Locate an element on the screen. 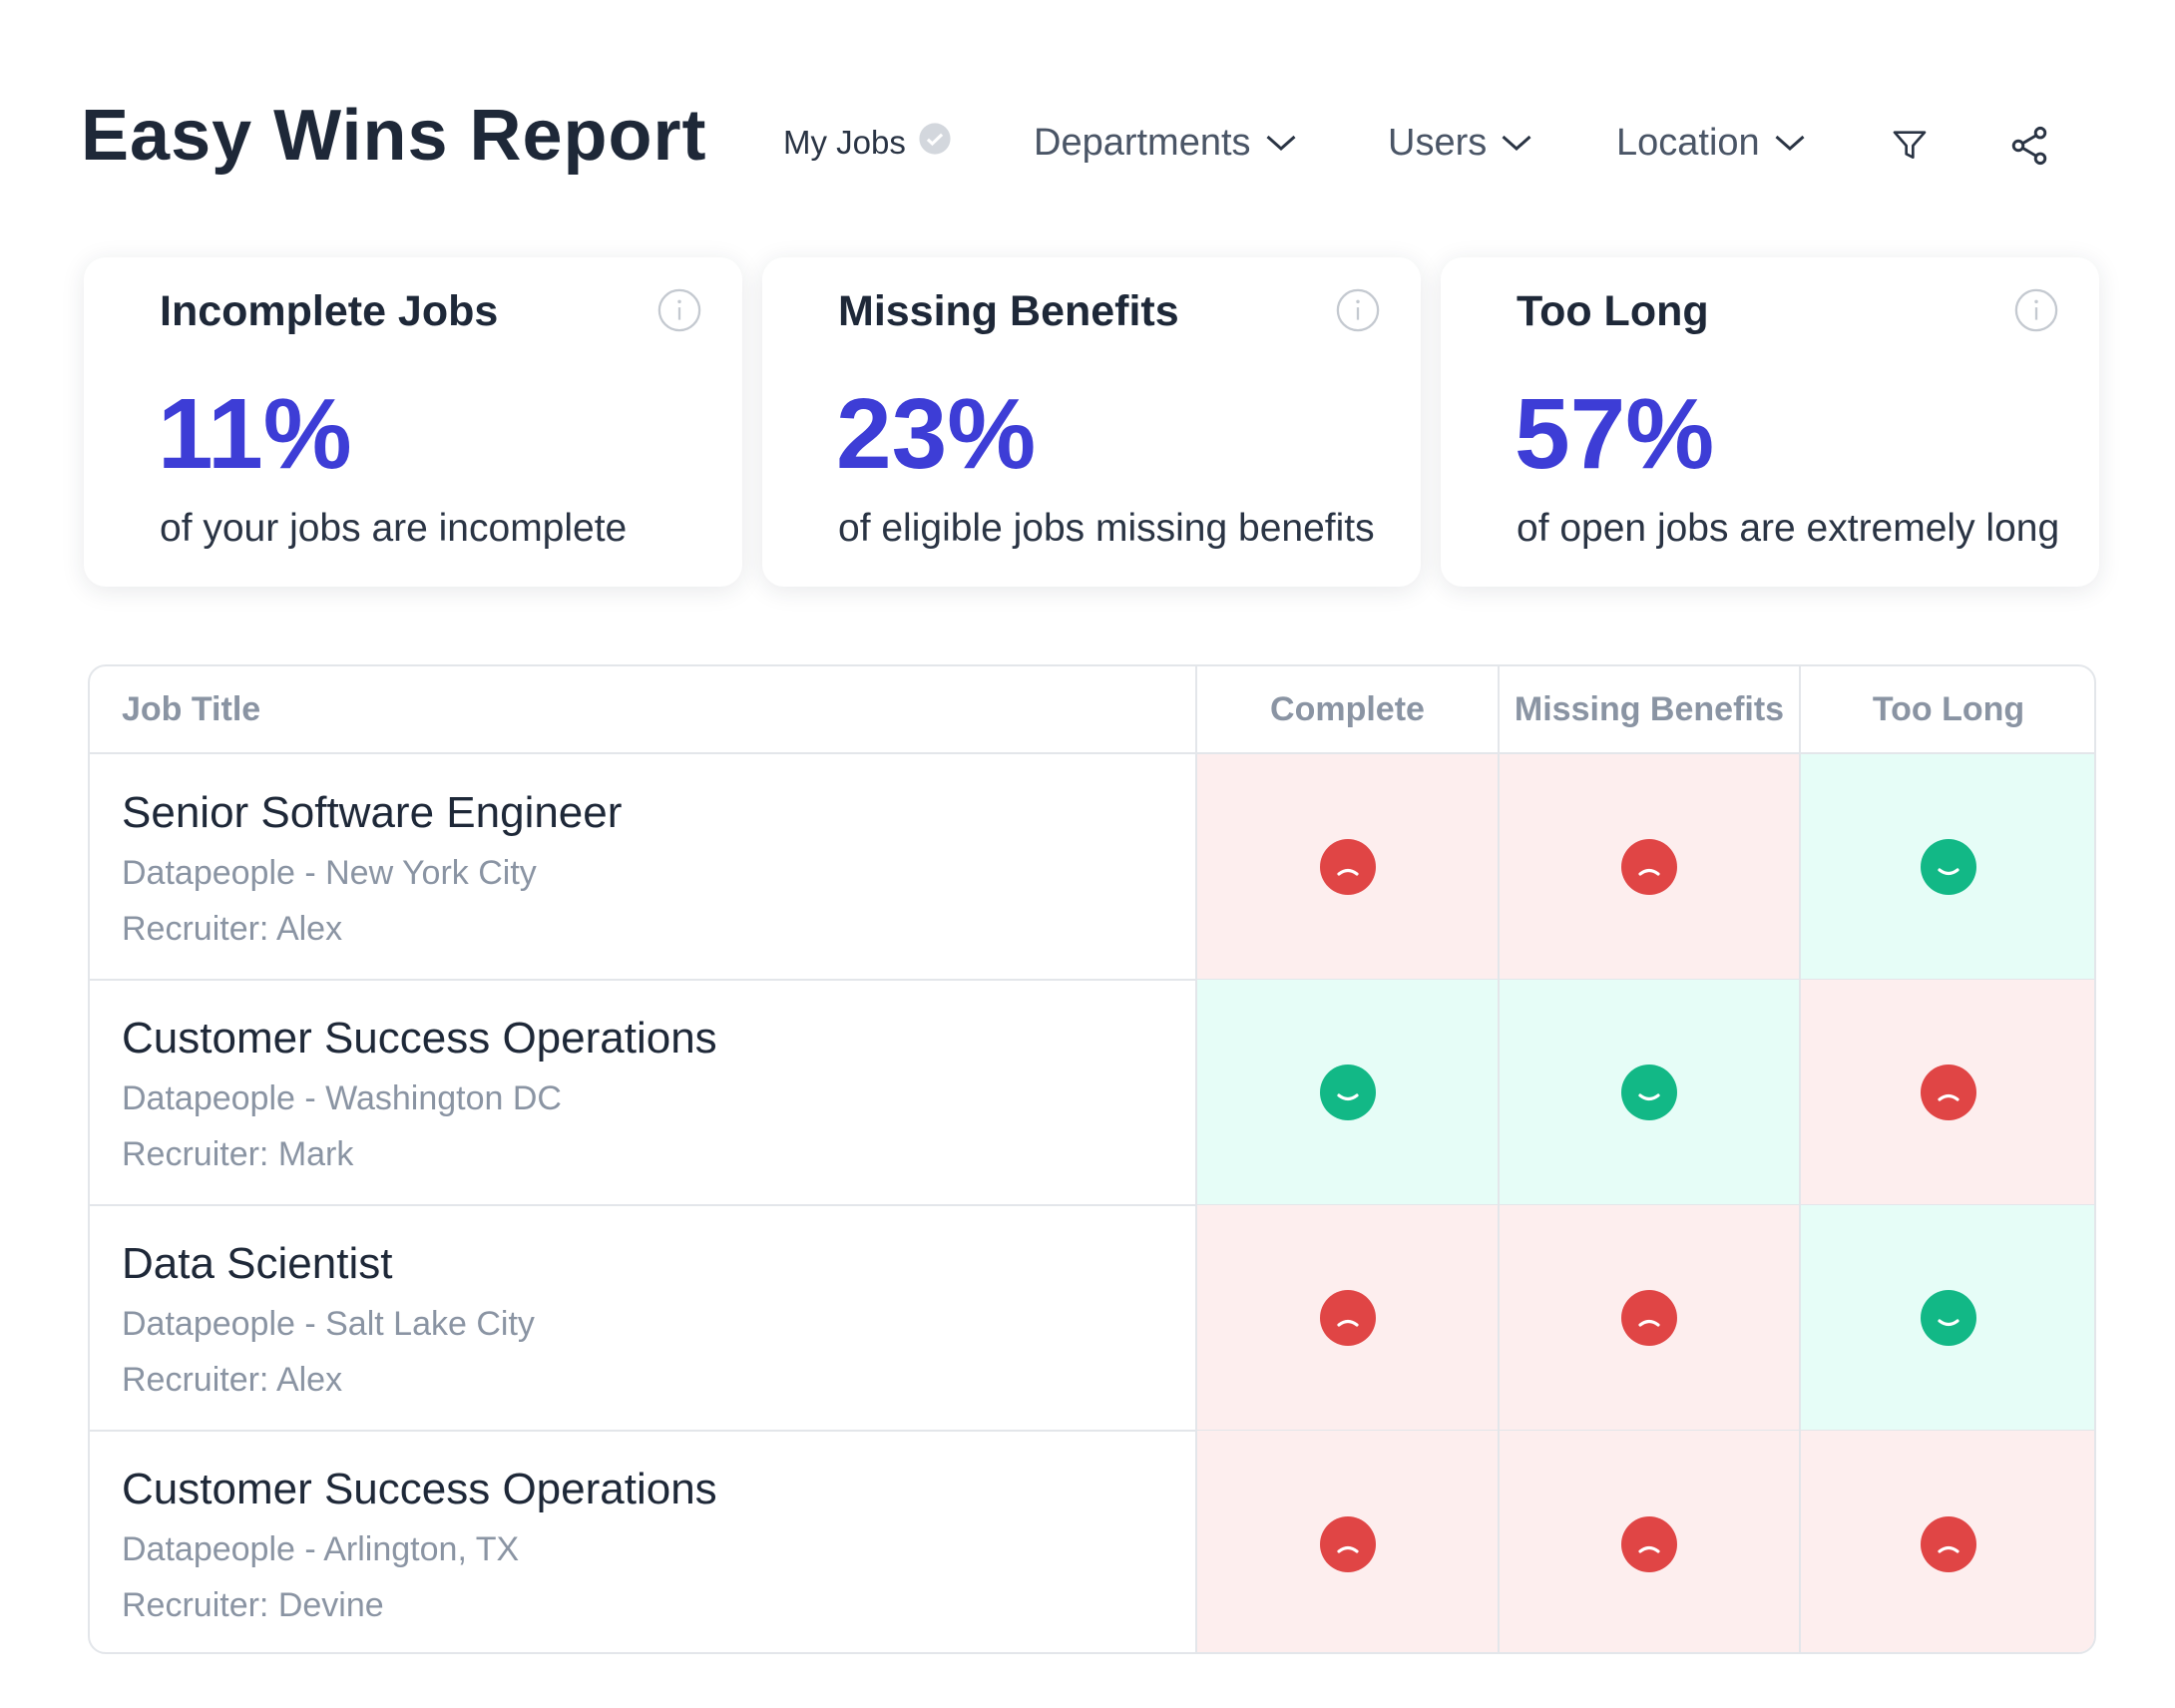 This screenshot has width=2175, height=1708. card-value: 23% is located at coordinates (936, 434).